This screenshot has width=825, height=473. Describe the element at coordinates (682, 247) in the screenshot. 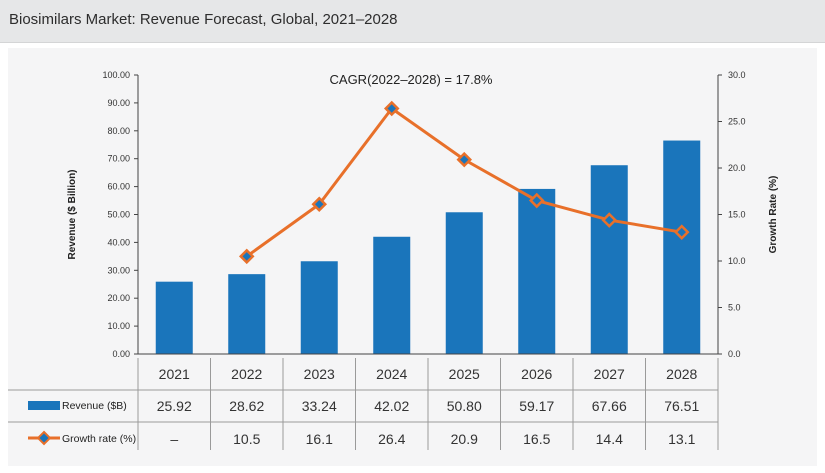

I see `revenue-bar-2028` at that location.